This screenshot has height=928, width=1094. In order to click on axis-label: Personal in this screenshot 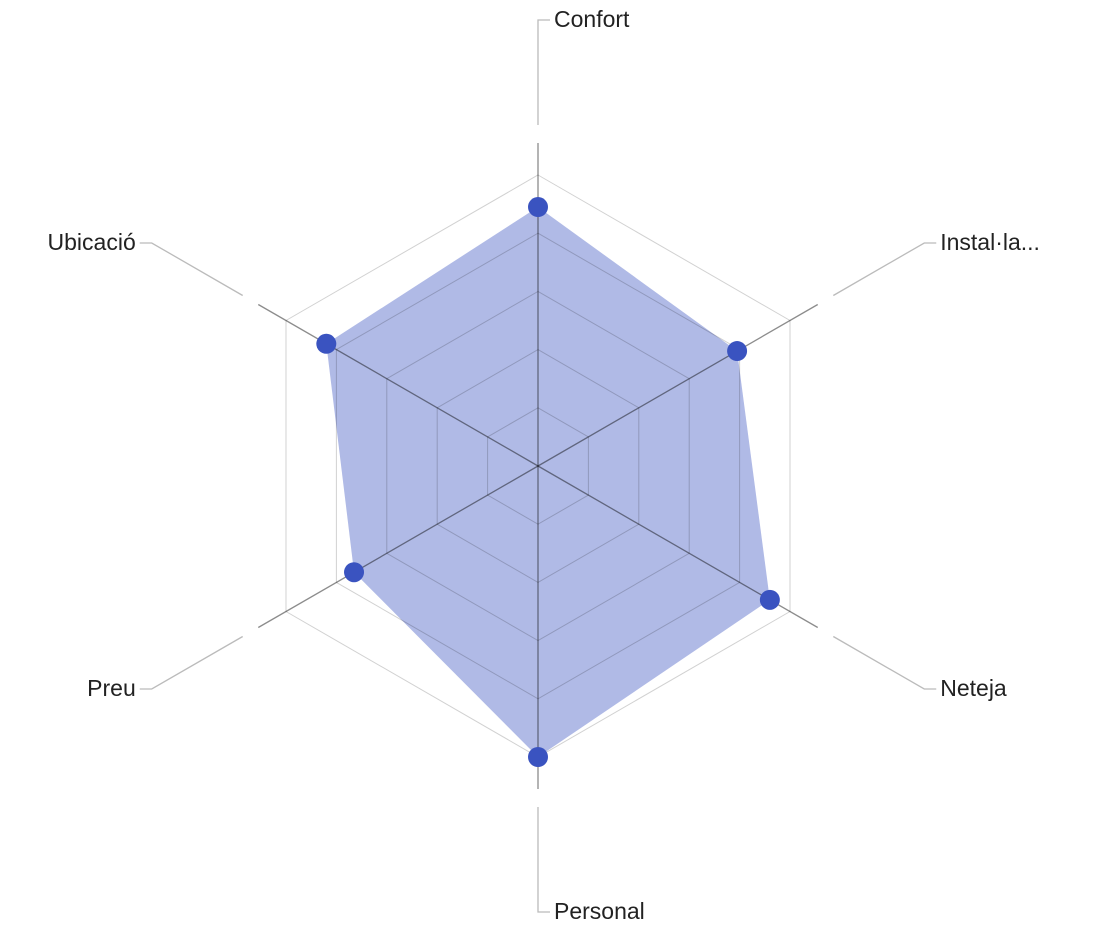, I will do `click(599, 911)`.